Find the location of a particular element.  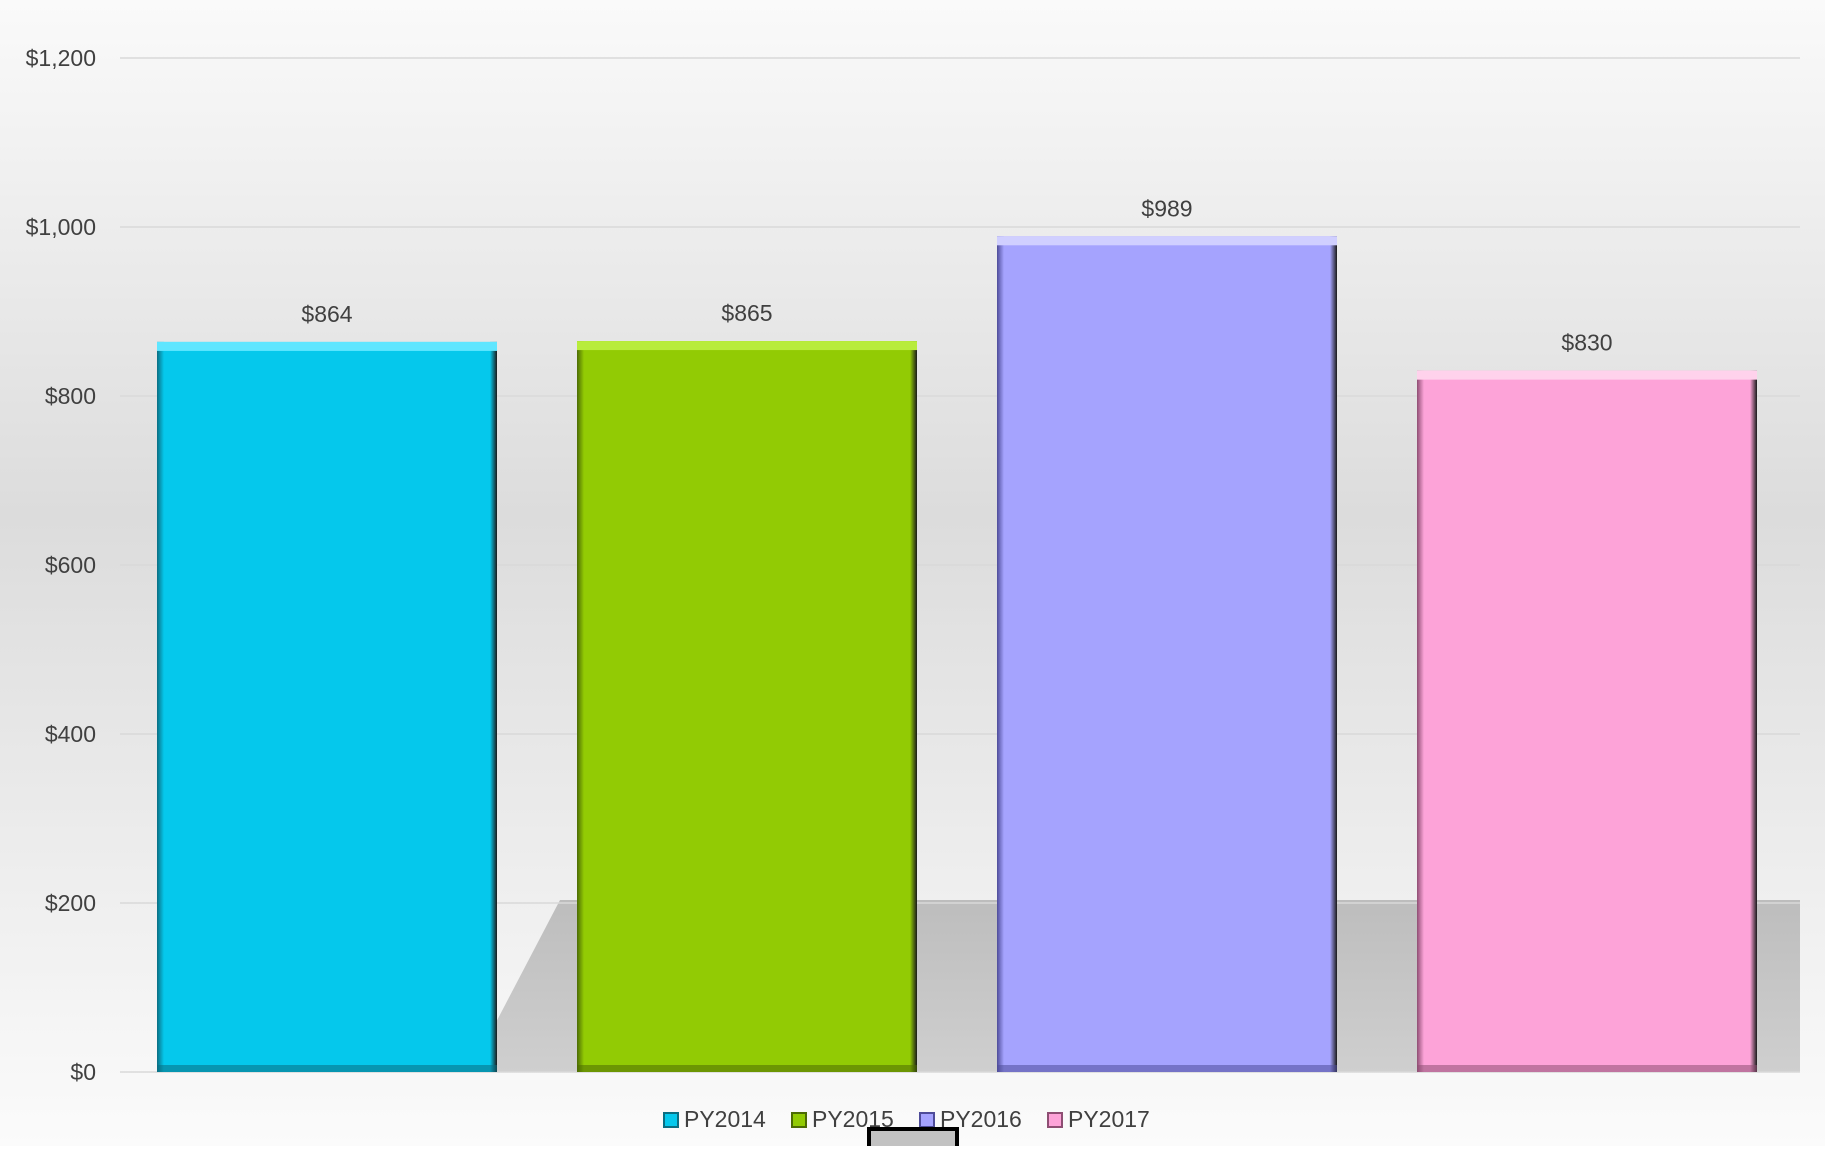

data-label: $989 is located at coordinates (1166, 208).